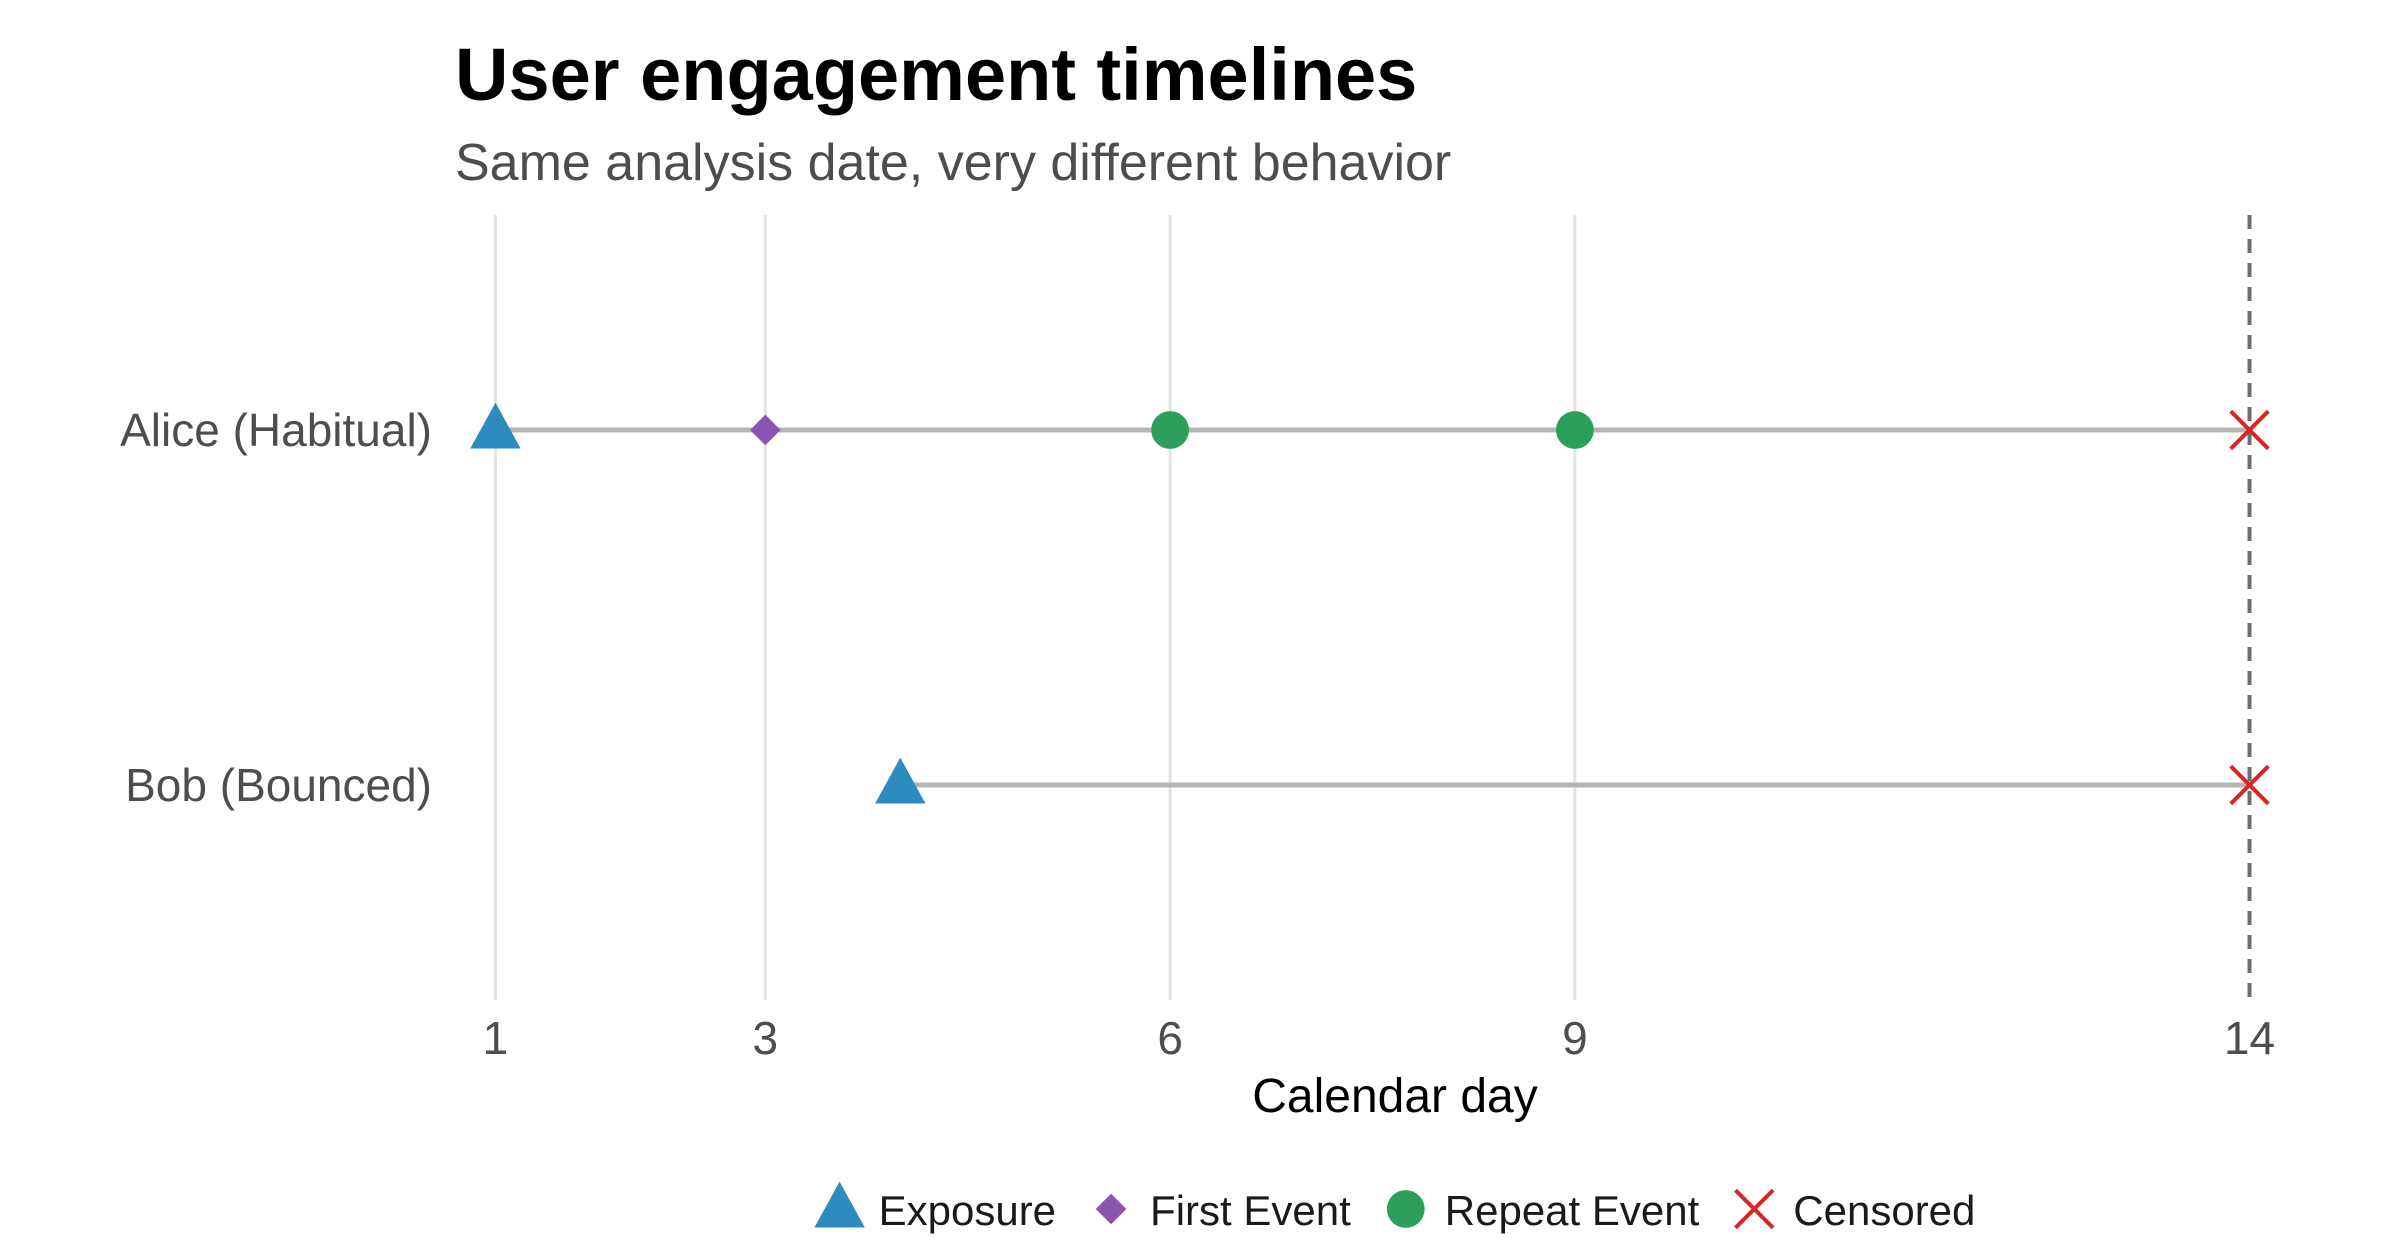 This screenshot has height=1259, width=2400. I want to click on x-tick-label: 6, so click(1170, 1038).